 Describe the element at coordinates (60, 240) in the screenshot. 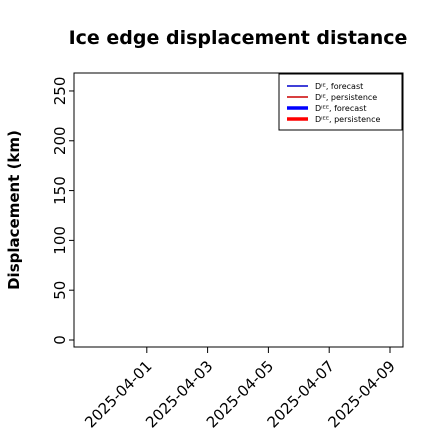

I see `y-tick-label: 100` at that location.